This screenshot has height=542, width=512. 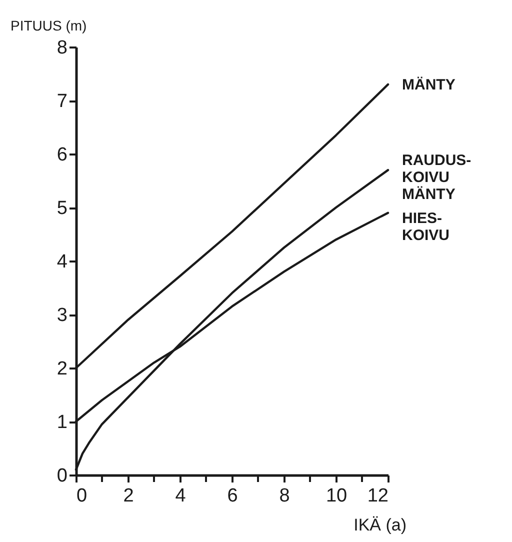 What do you see at coordinates (62, 155) in the screenshot?
I see `y-tick-label: 6` at bounding box center [62, 155].